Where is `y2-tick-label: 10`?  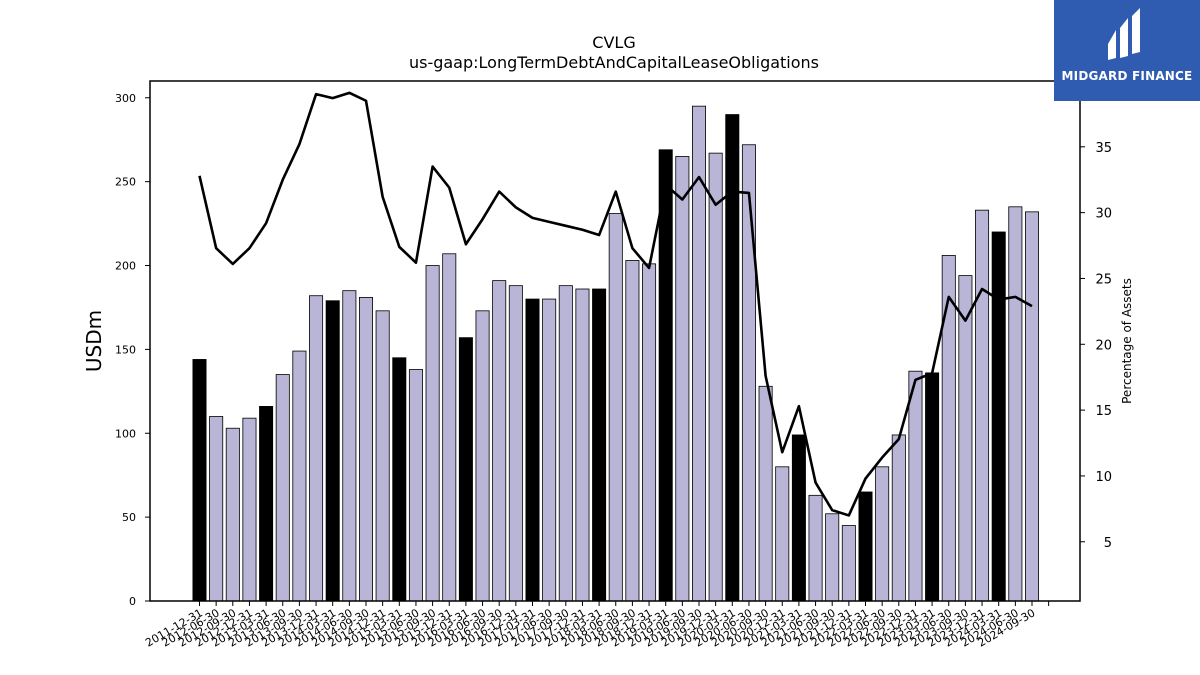 y2-tick-label: 10 is located at coordinates (1103, 477).